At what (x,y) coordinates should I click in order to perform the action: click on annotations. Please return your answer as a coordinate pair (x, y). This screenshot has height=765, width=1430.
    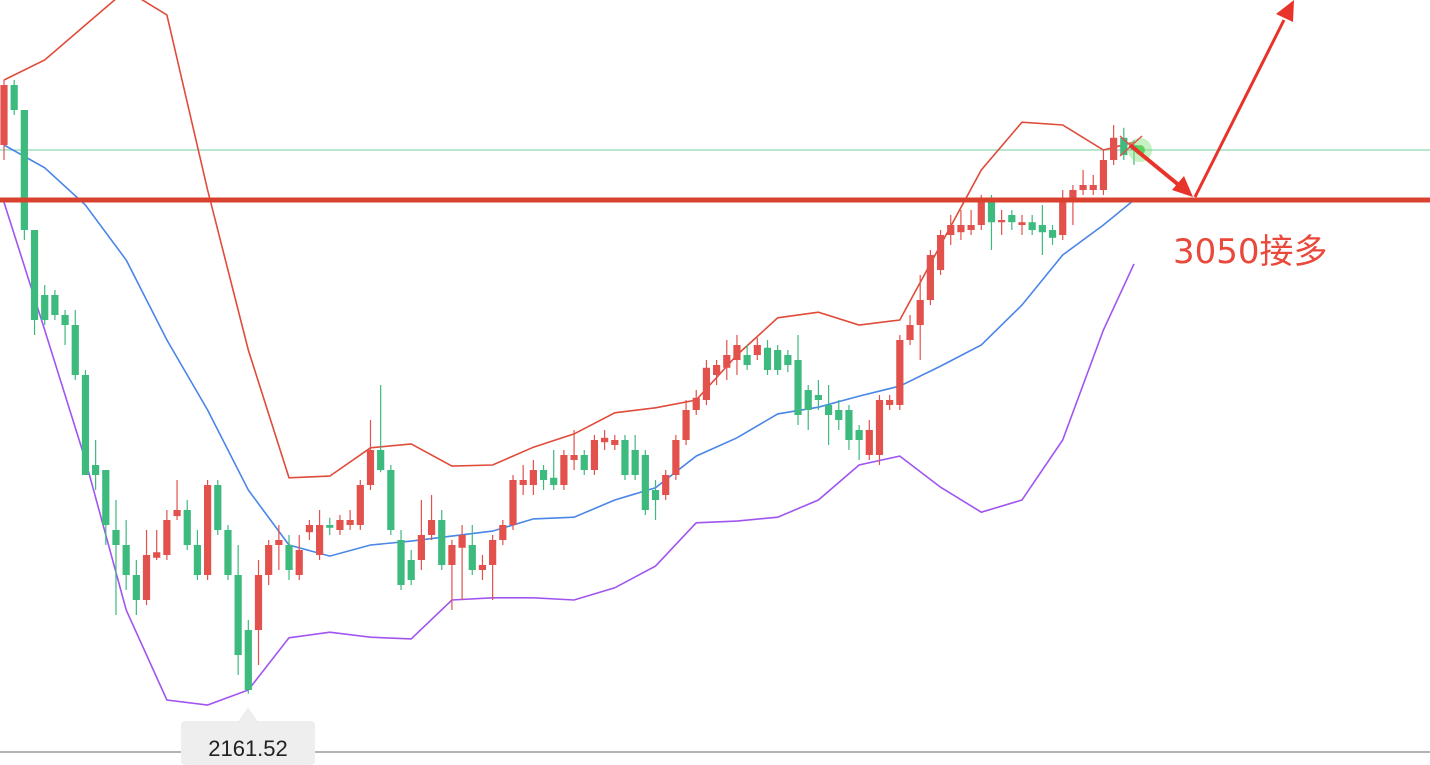
    Looking at the image, I should click on (1206, 99).